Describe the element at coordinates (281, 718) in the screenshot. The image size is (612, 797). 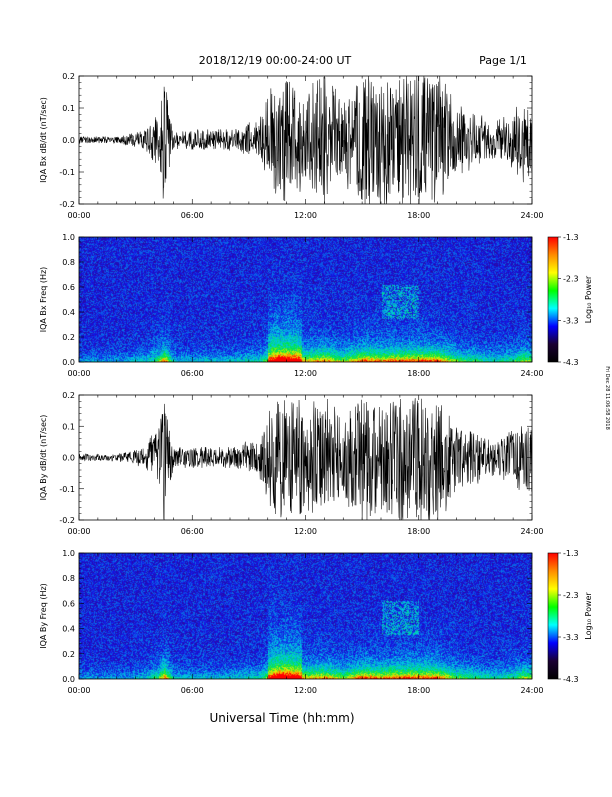
I see `x-axis-label: Universal Time (hh:mm)` at that location.